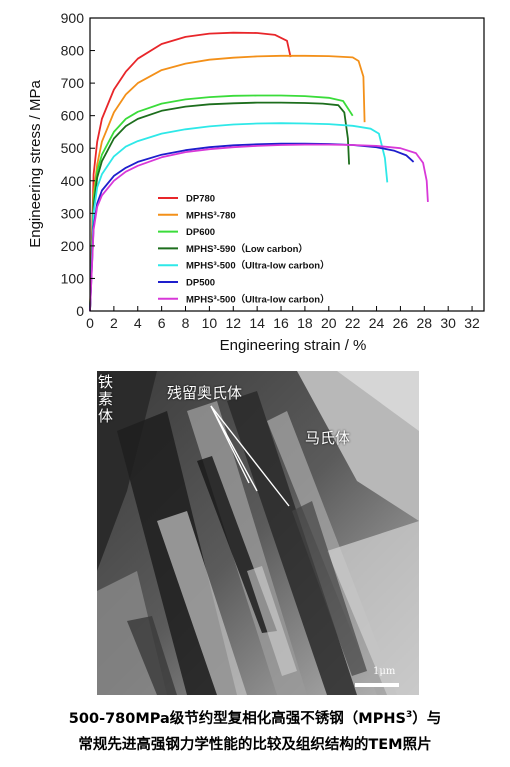 This screenshot has width=510, height=767. What do you see at coordinates (73, 246) in the screenshot?
I see `y-tick-label-2: 200` at bounding box center [73, 246].